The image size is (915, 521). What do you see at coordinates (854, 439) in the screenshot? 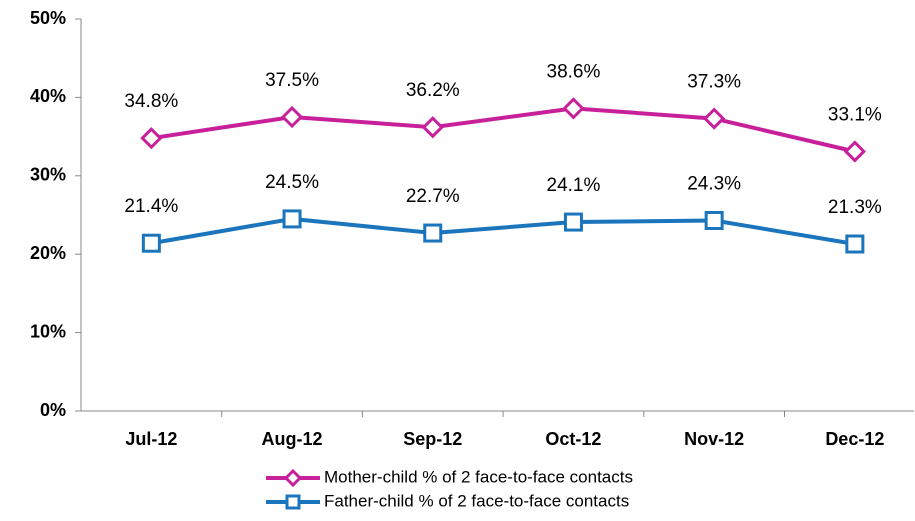
I see `x-tick-label: Dec-12` at bounding box center [854, 439].